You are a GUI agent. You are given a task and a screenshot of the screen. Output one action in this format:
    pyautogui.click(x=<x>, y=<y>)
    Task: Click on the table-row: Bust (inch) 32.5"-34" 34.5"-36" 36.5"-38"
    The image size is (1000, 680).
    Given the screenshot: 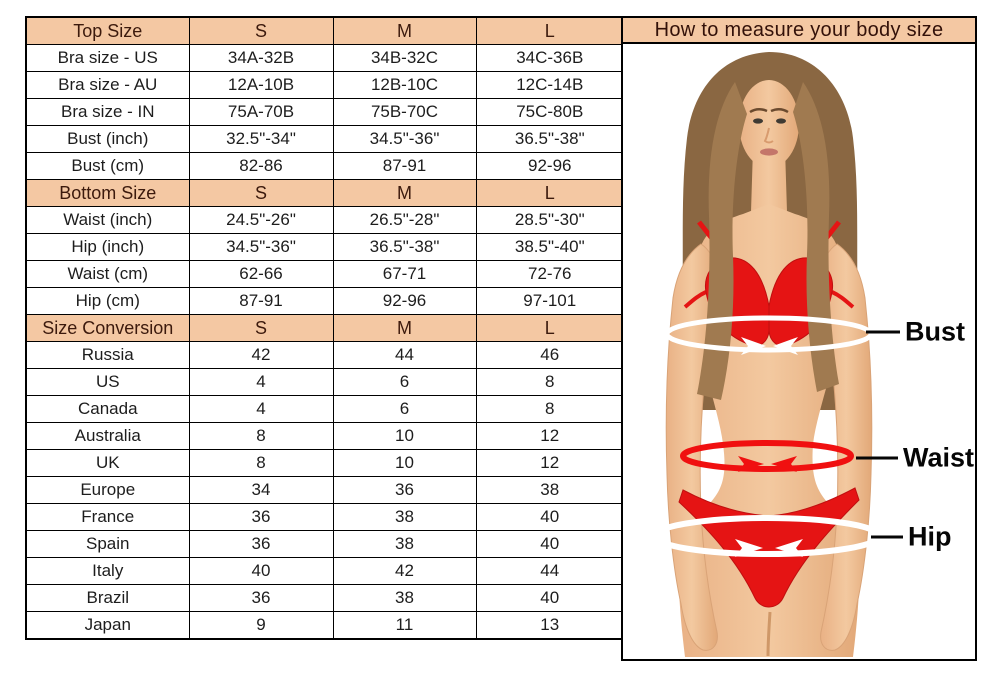 What is the action you would take?
    pyautogui.click(x=325, y=139)
    